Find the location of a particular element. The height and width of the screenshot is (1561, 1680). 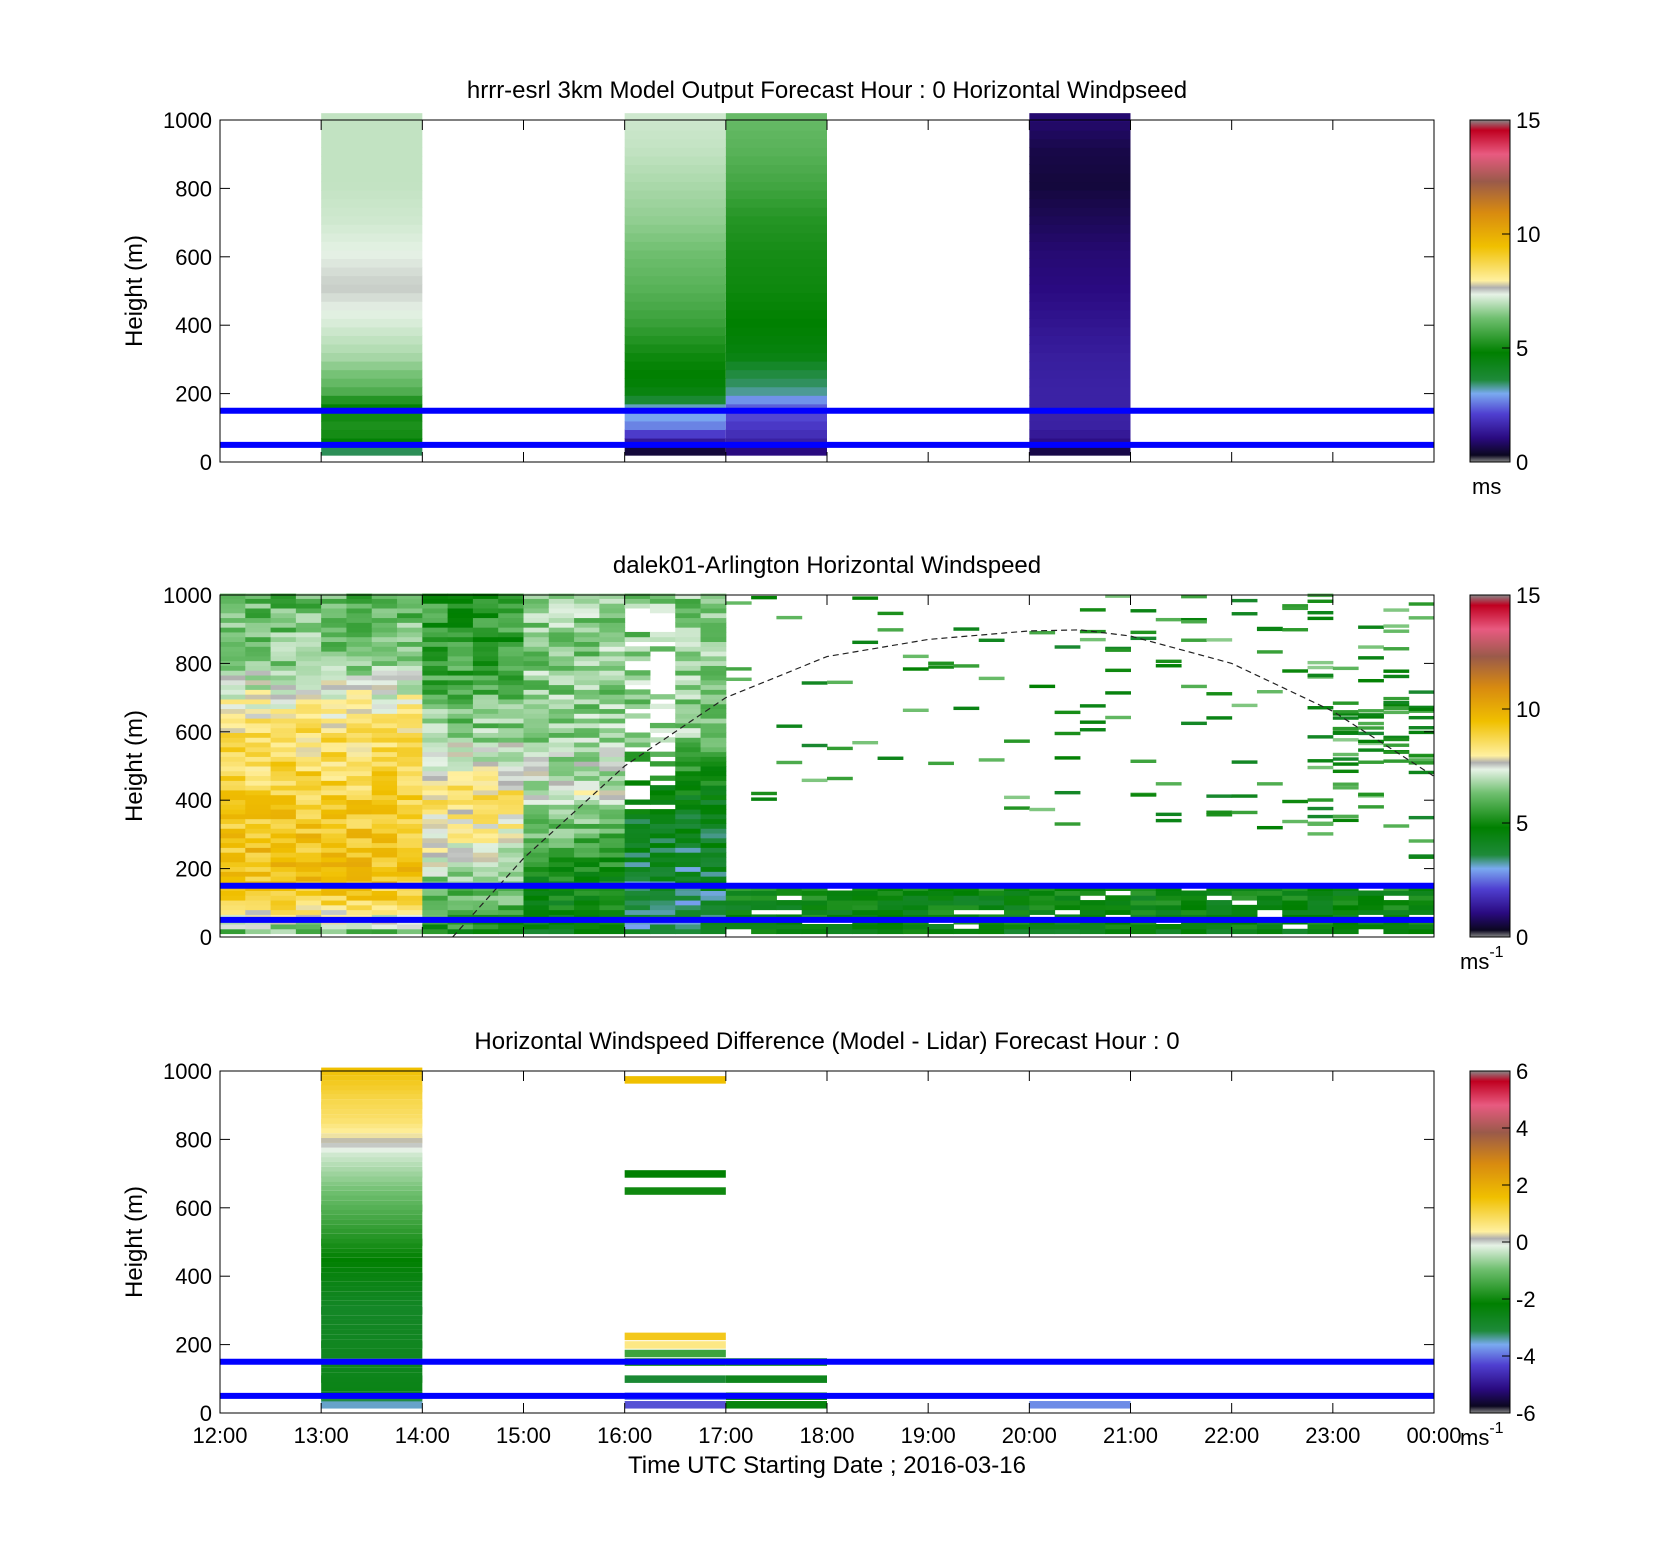

x-tick-label: 18:00 is located at coordinates (826, 1435).